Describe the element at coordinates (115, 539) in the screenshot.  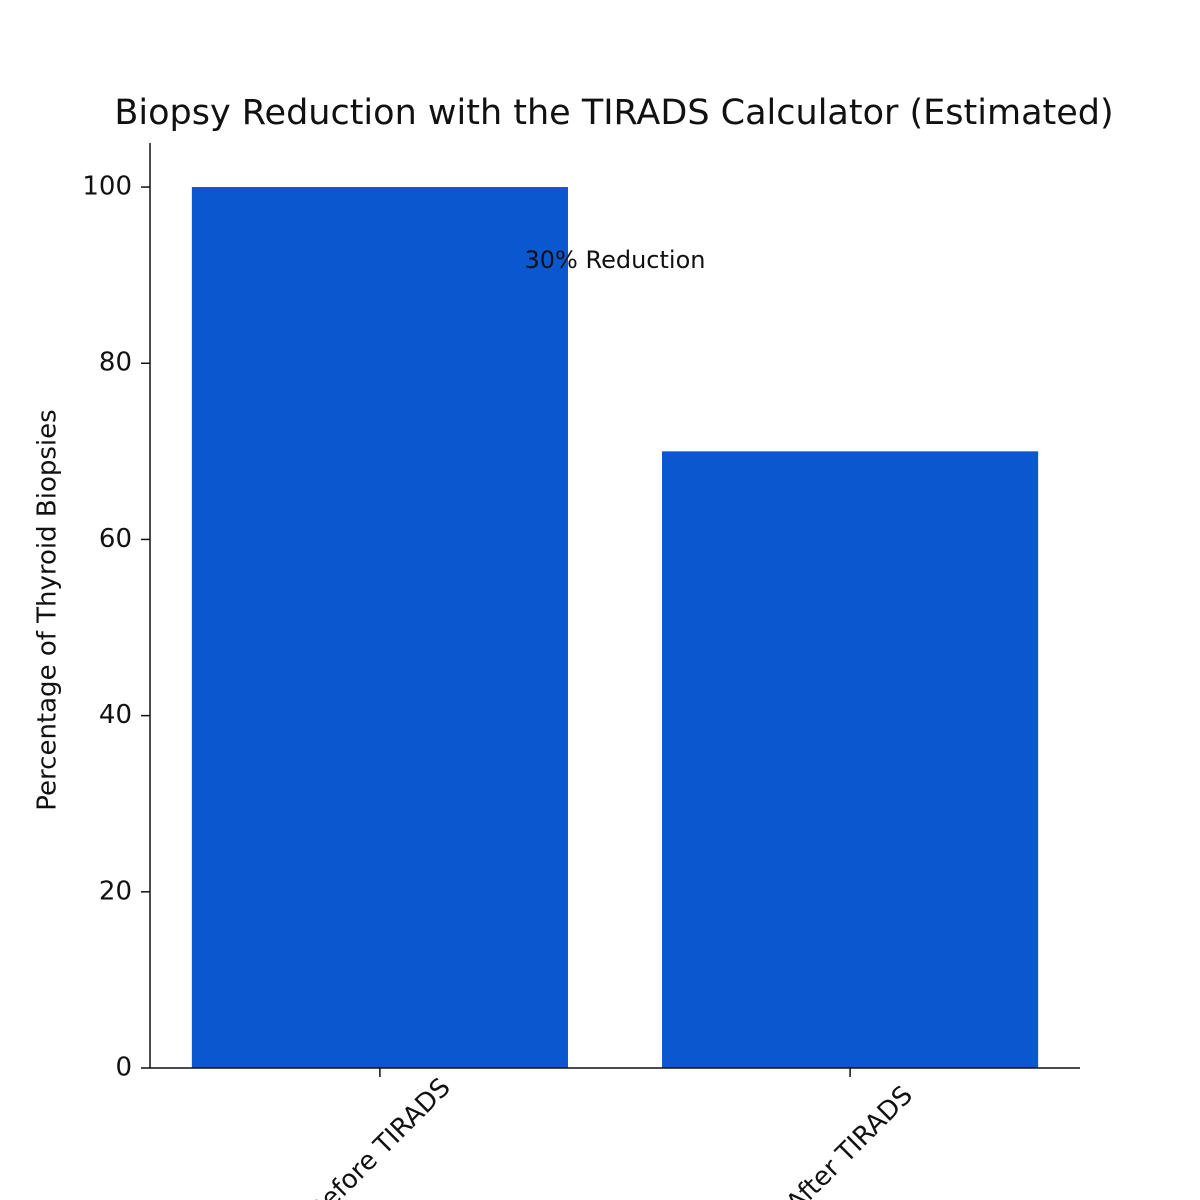
I see `y-tick-label: 60` at that location.